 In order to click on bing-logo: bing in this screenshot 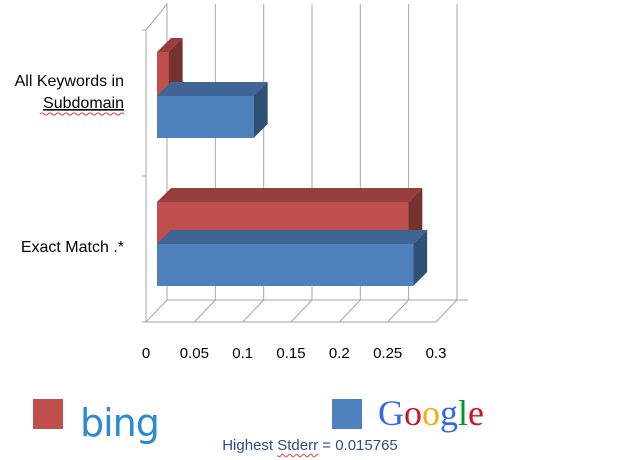, I will do `click(120, 423)`.